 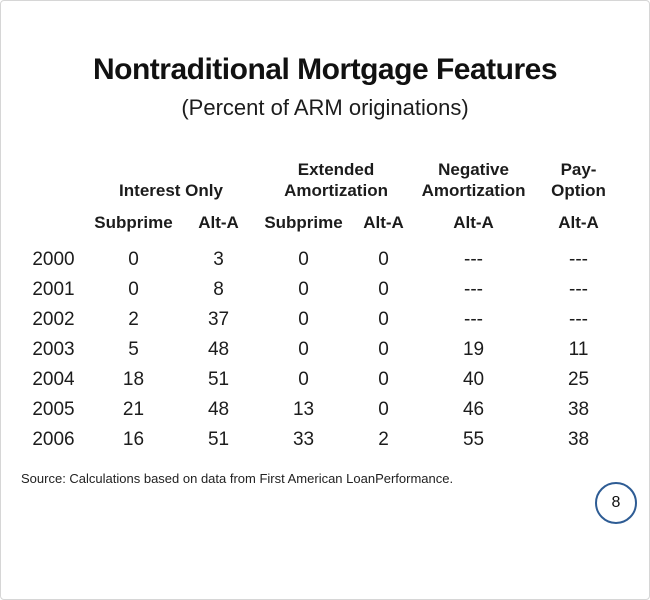 I want to click on year-label: 2000, so click(x=53, y=259).